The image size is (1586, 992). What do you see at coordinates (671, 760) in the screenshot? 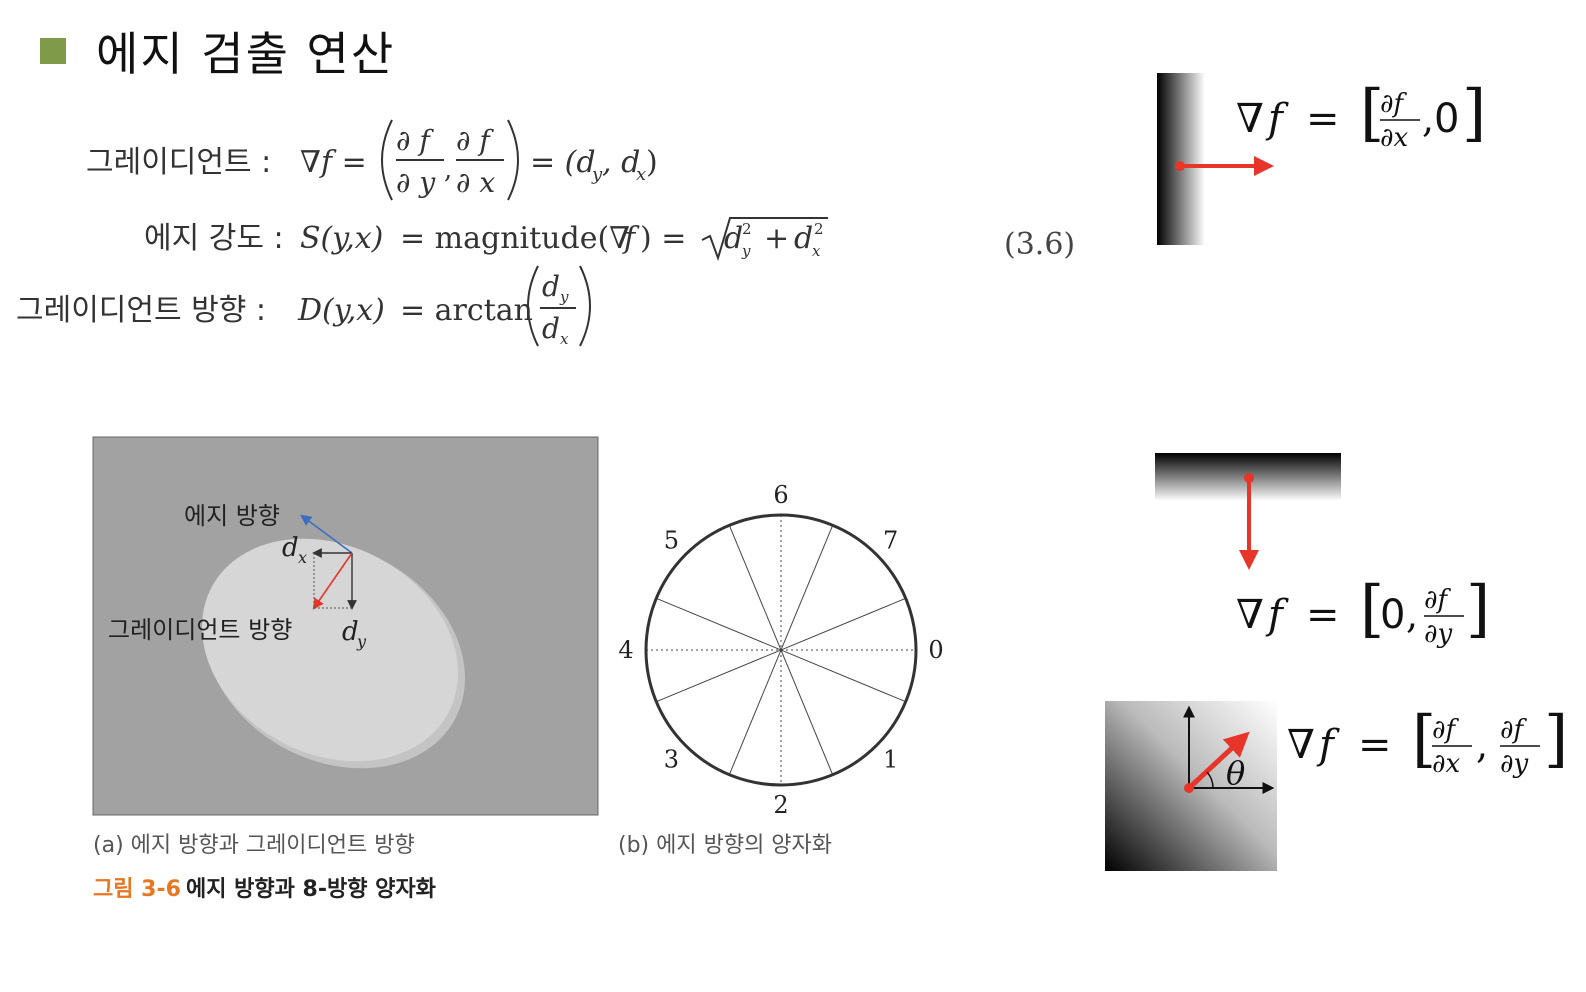
I see `direction-number-3: 3` at bounding box center [671, 760].